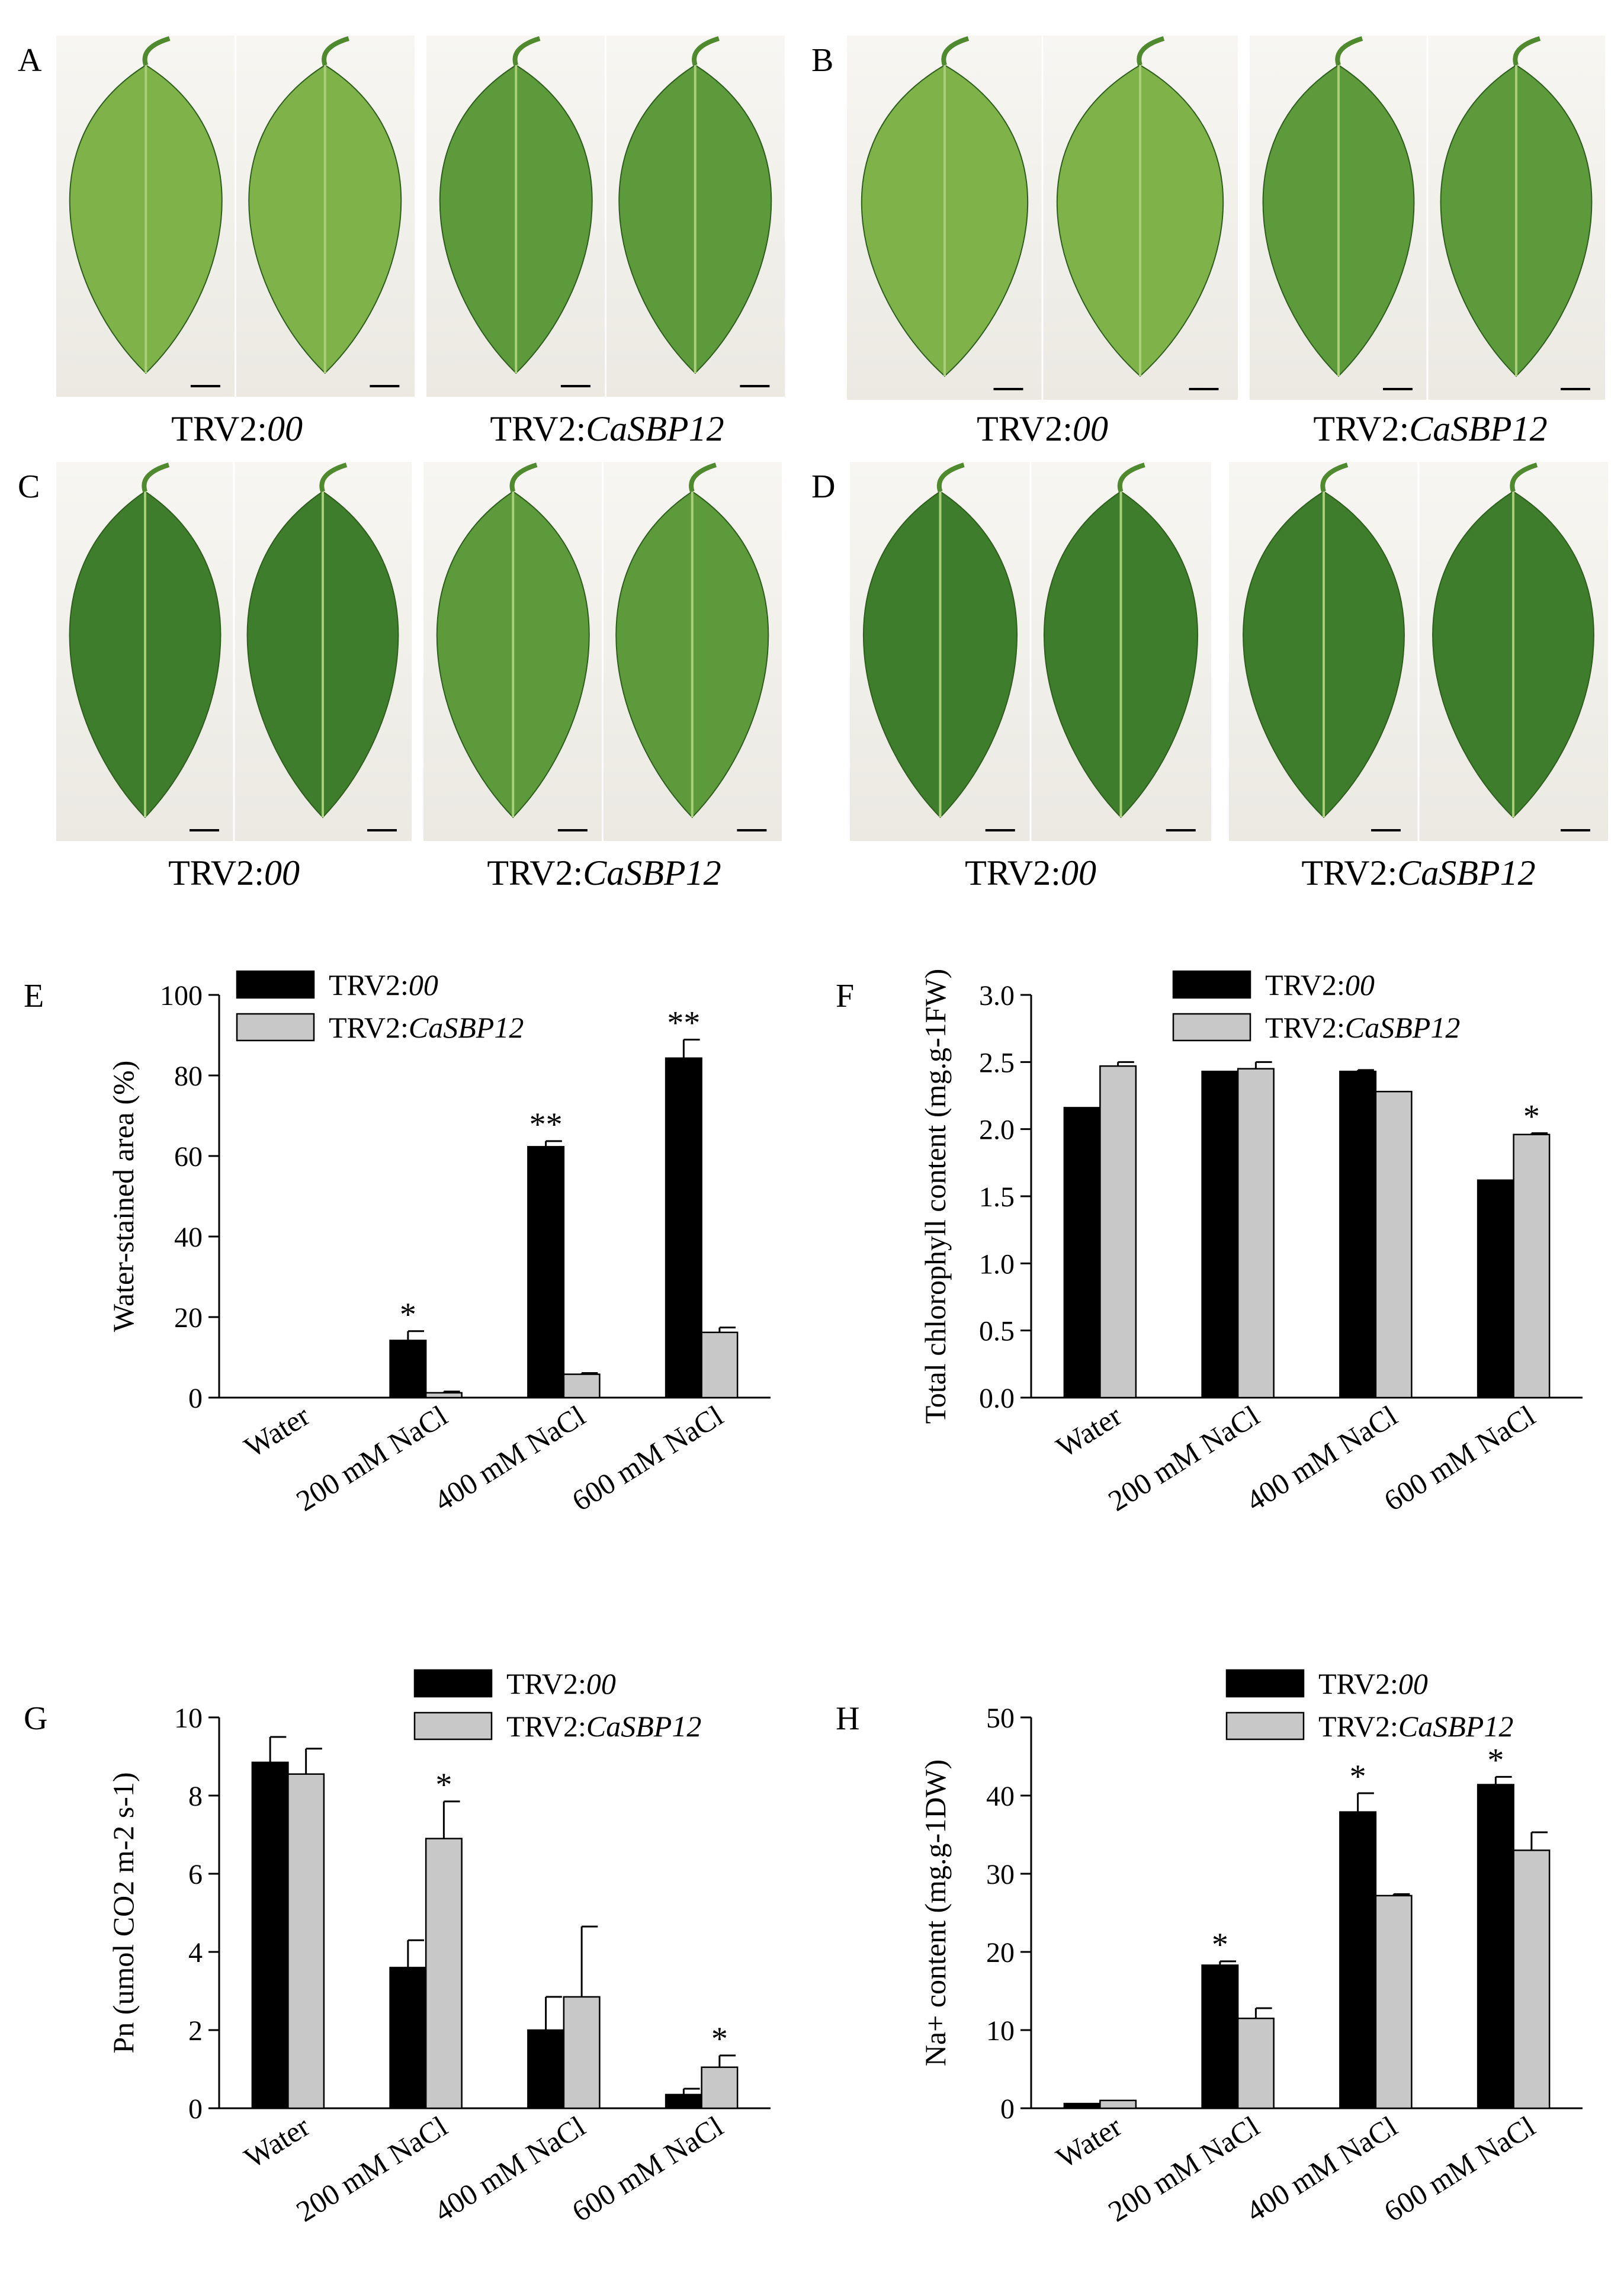 The height and width of the screenshot is (2280, 1624). What do you see at coordinates (181, 995) in the screenshot?
I see `y-tick-label: 100` at bounding box center [181, 995].